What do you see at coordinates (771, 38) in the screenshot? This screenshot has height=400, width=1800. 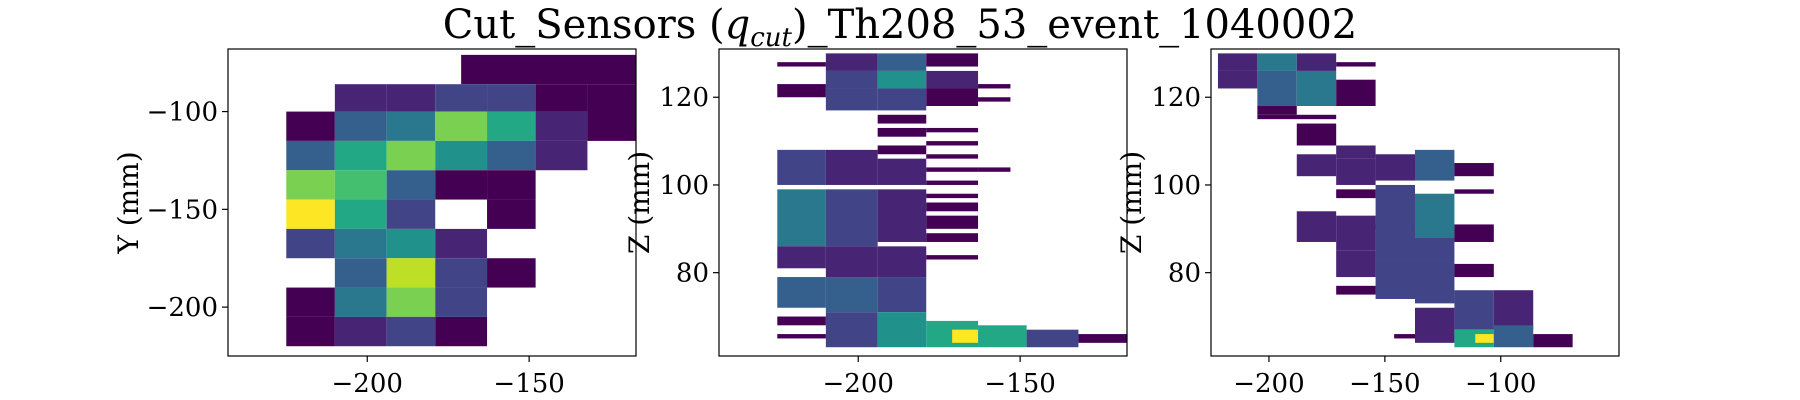 I see `title-sub: cut` at bounding box center [771, 38].